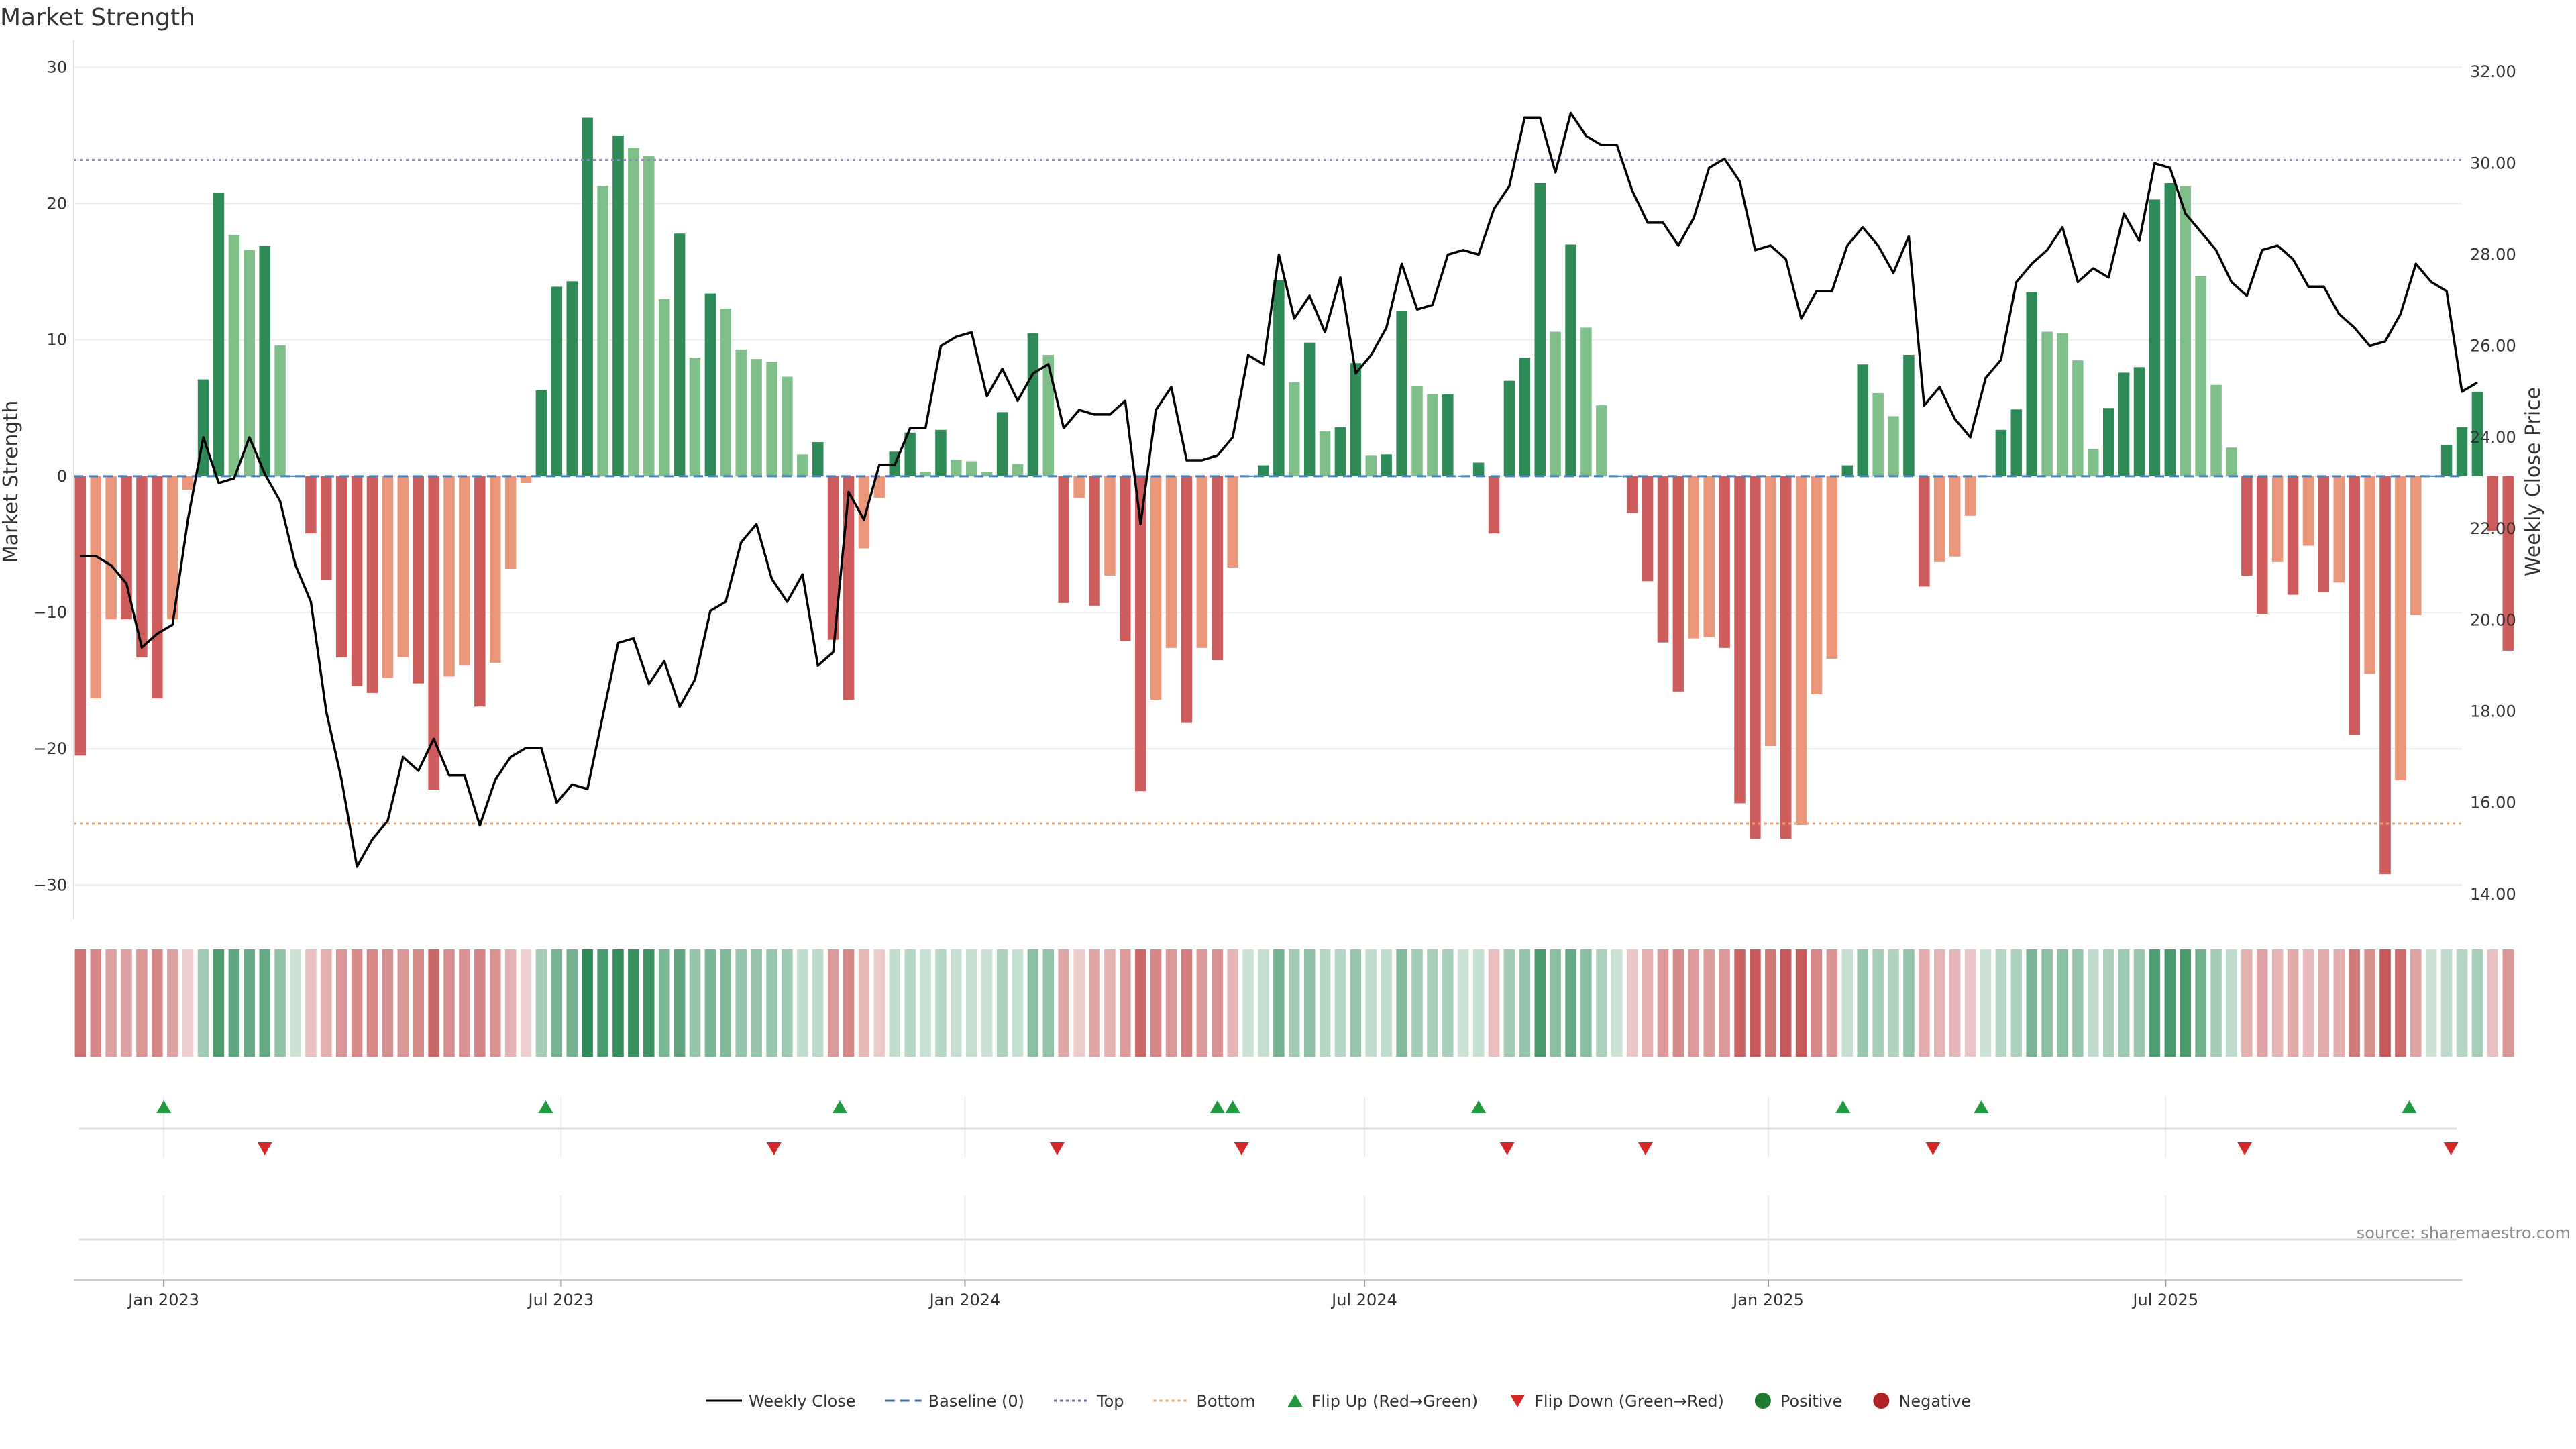 This screenshot has width=2576, height=1449. What do you see at coordinates (97, 18) in the screenshot?
I see `chart-title: Market Strength` at bounding box center [97, 18].